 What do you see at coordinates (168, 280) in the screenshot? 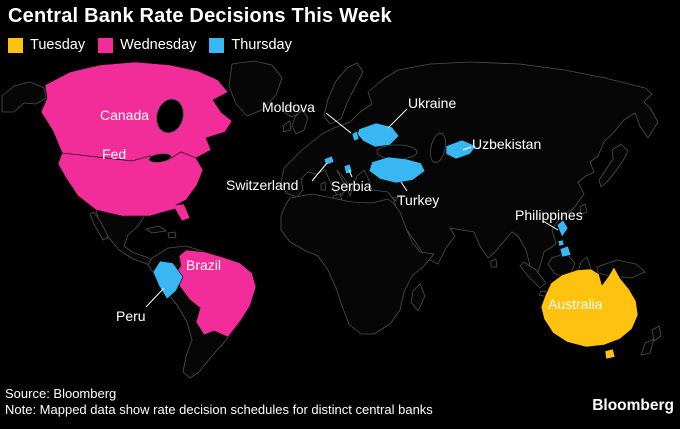
I see `country-peru` at bounding box center [168, 280].